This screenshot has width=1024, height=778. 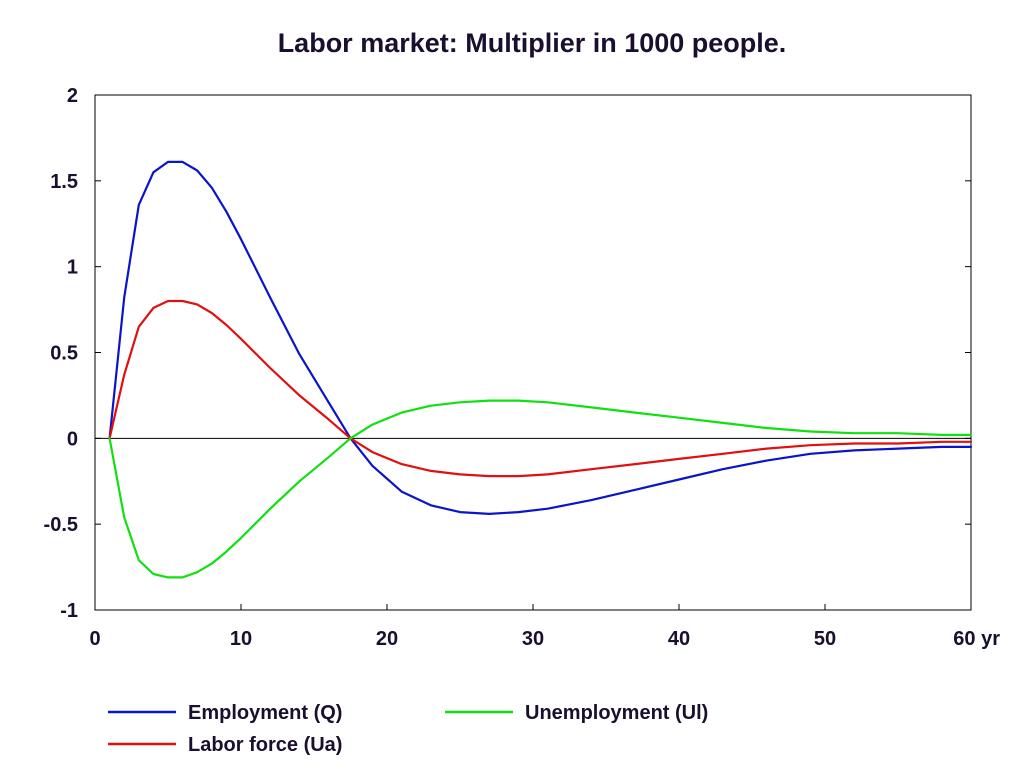 I want to click on y-tick-label: 0, so click(x=72, y=439).